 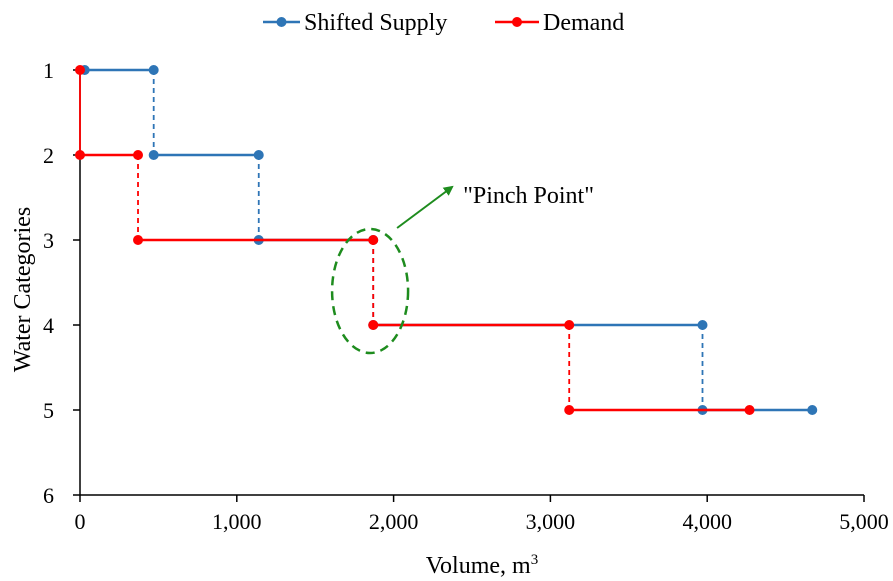 What do you see at coordinates (864, 521) in the screenshot?
I see `x-tick-label: 5,000` at bounding box center [864, 521].